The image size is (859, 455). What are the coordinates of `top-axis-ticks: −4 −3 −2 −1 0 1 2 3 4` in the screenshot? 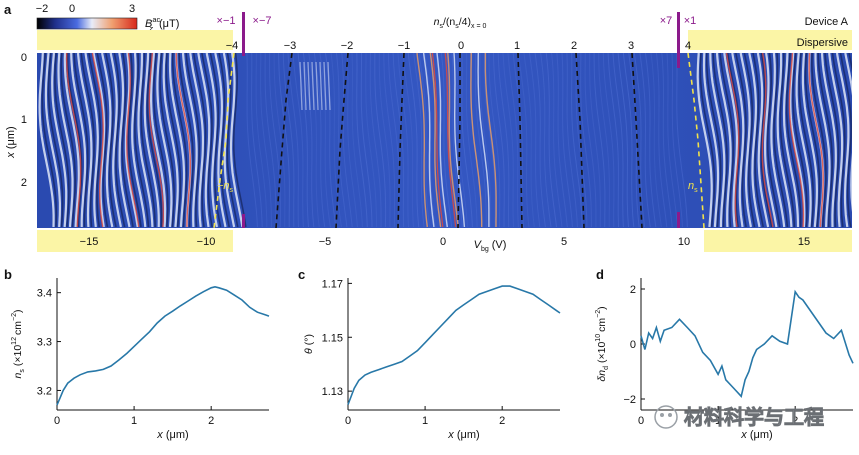 It's located at (458, 46).